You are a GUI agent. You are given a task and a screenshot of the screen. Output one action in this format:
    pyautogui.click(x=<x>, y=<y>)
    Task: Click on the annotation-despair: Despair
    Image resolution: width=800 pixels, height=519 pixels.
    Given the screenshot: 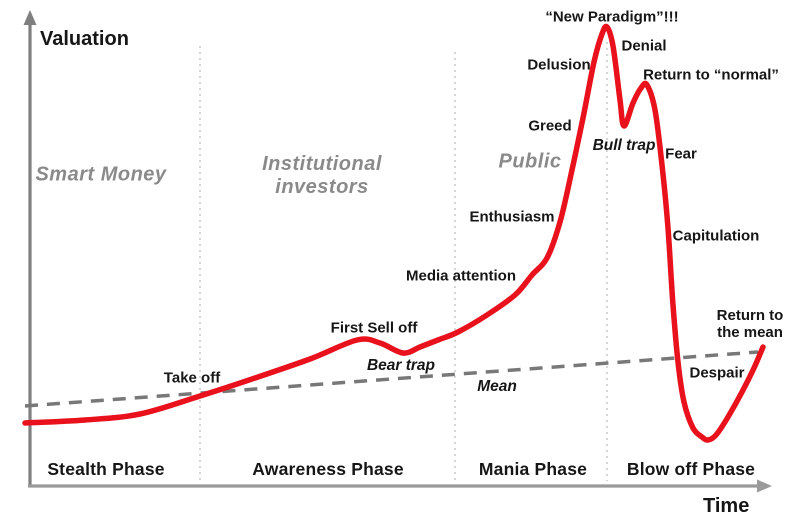 What is the action you would take?
    pyautogui.click(x=717, y=373)
    